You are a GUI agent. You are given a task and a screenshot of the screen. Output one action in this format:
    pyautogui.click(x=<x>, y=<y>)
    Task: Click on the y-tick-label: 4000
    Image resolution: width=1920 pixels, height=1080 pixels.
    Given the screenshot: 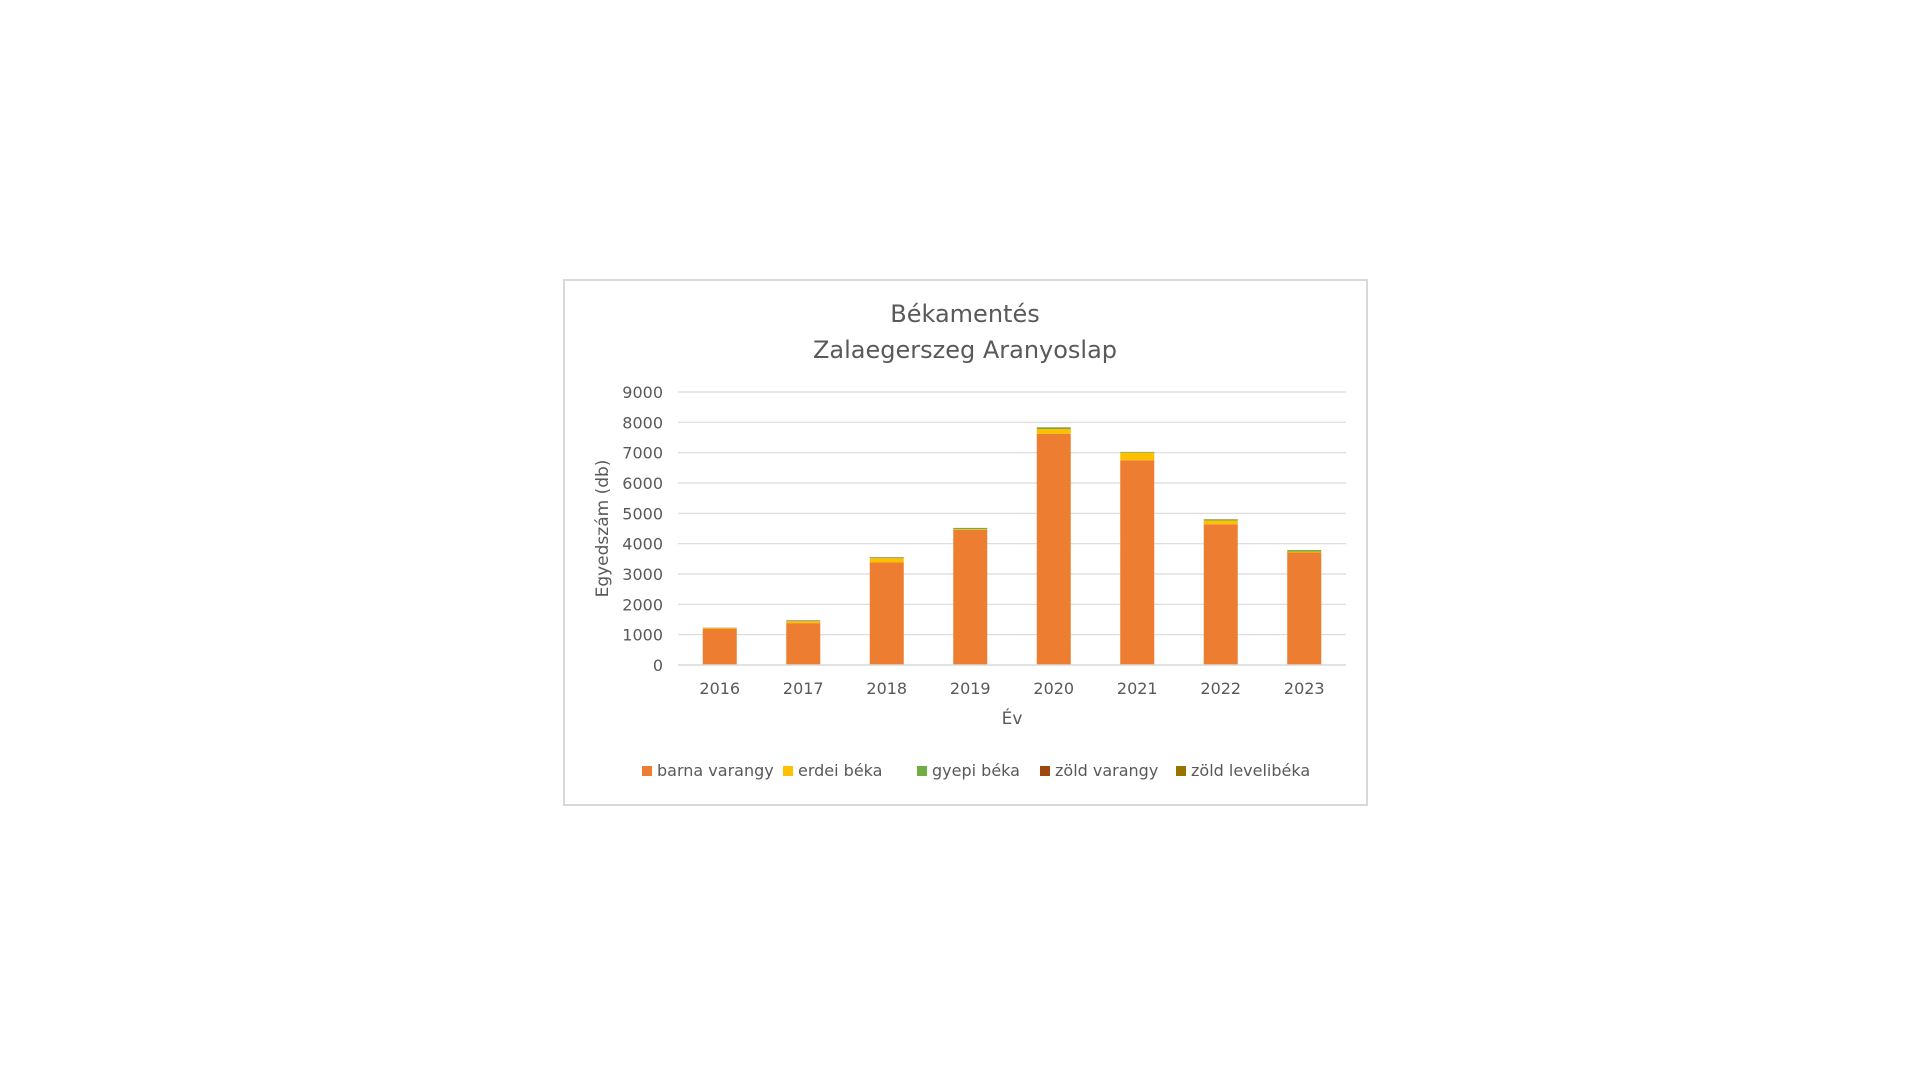 What is the action you would take?
    pyautogui.click(x=642, y=544)
    